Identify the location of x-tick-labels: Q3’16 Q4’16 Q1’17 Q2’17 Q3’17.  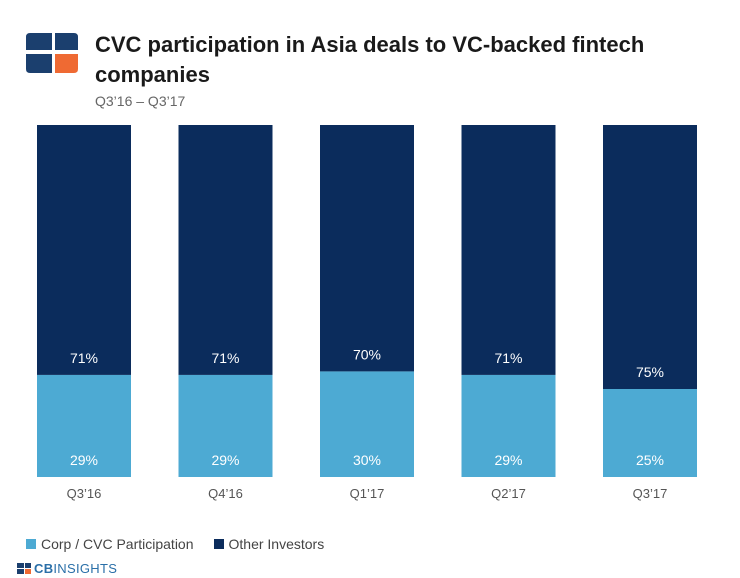
(367, 493).